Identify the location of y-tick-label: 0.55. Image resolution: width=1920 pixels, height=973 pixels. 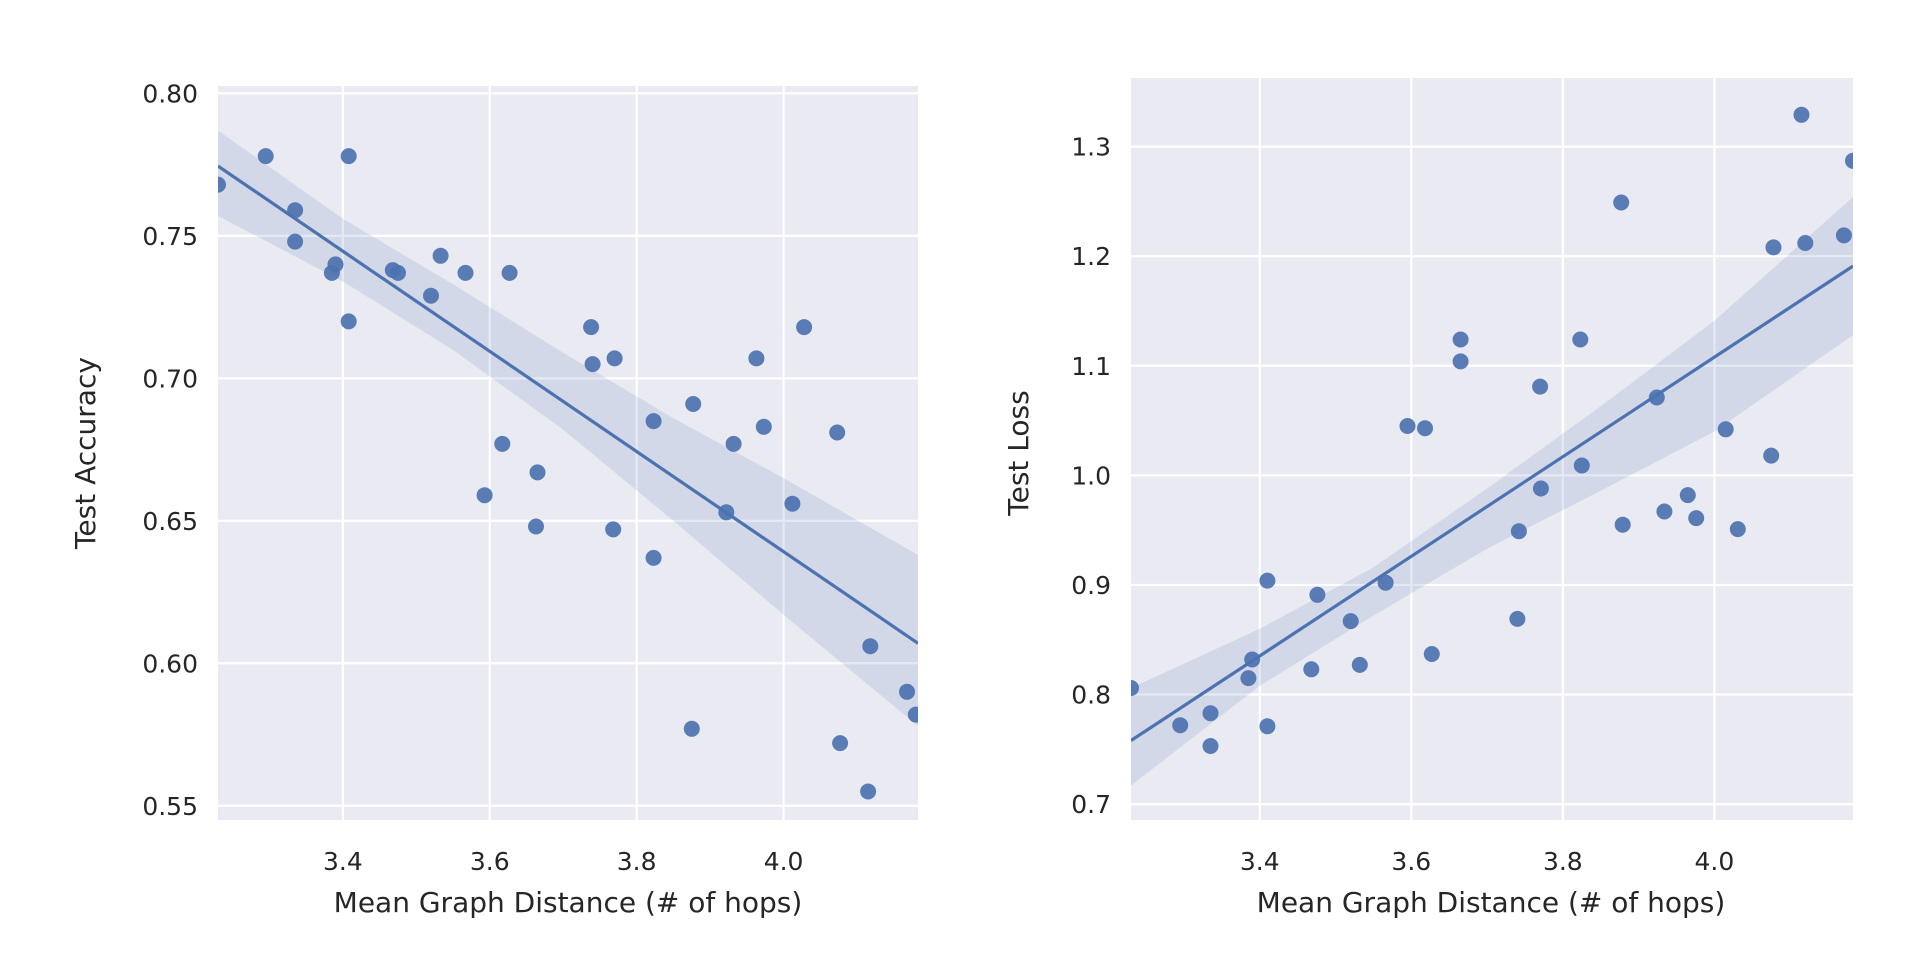
(170, 806).